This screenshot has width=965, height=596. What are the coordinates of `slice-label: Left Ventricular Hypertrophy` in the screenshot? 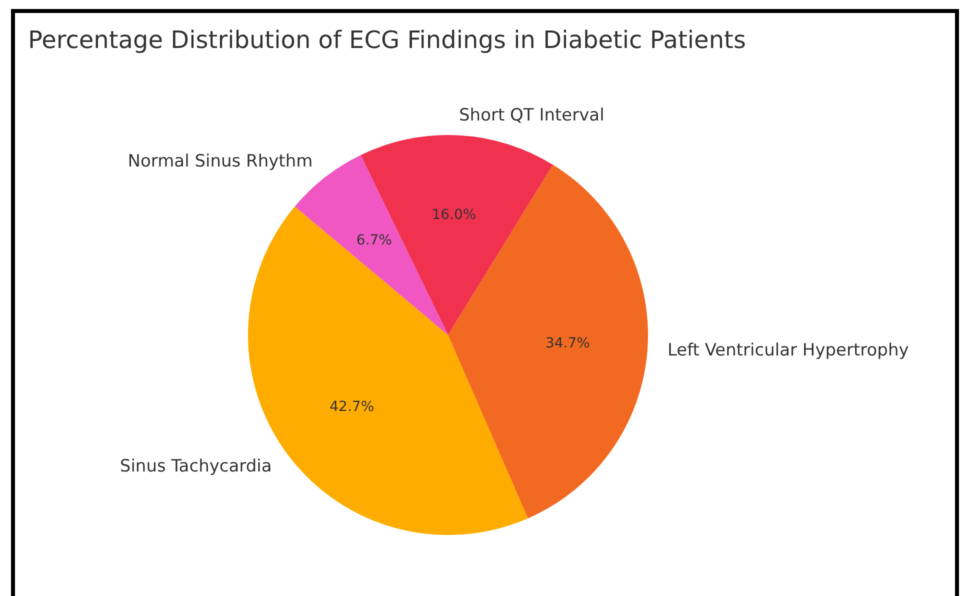 It's located at (788, 350).